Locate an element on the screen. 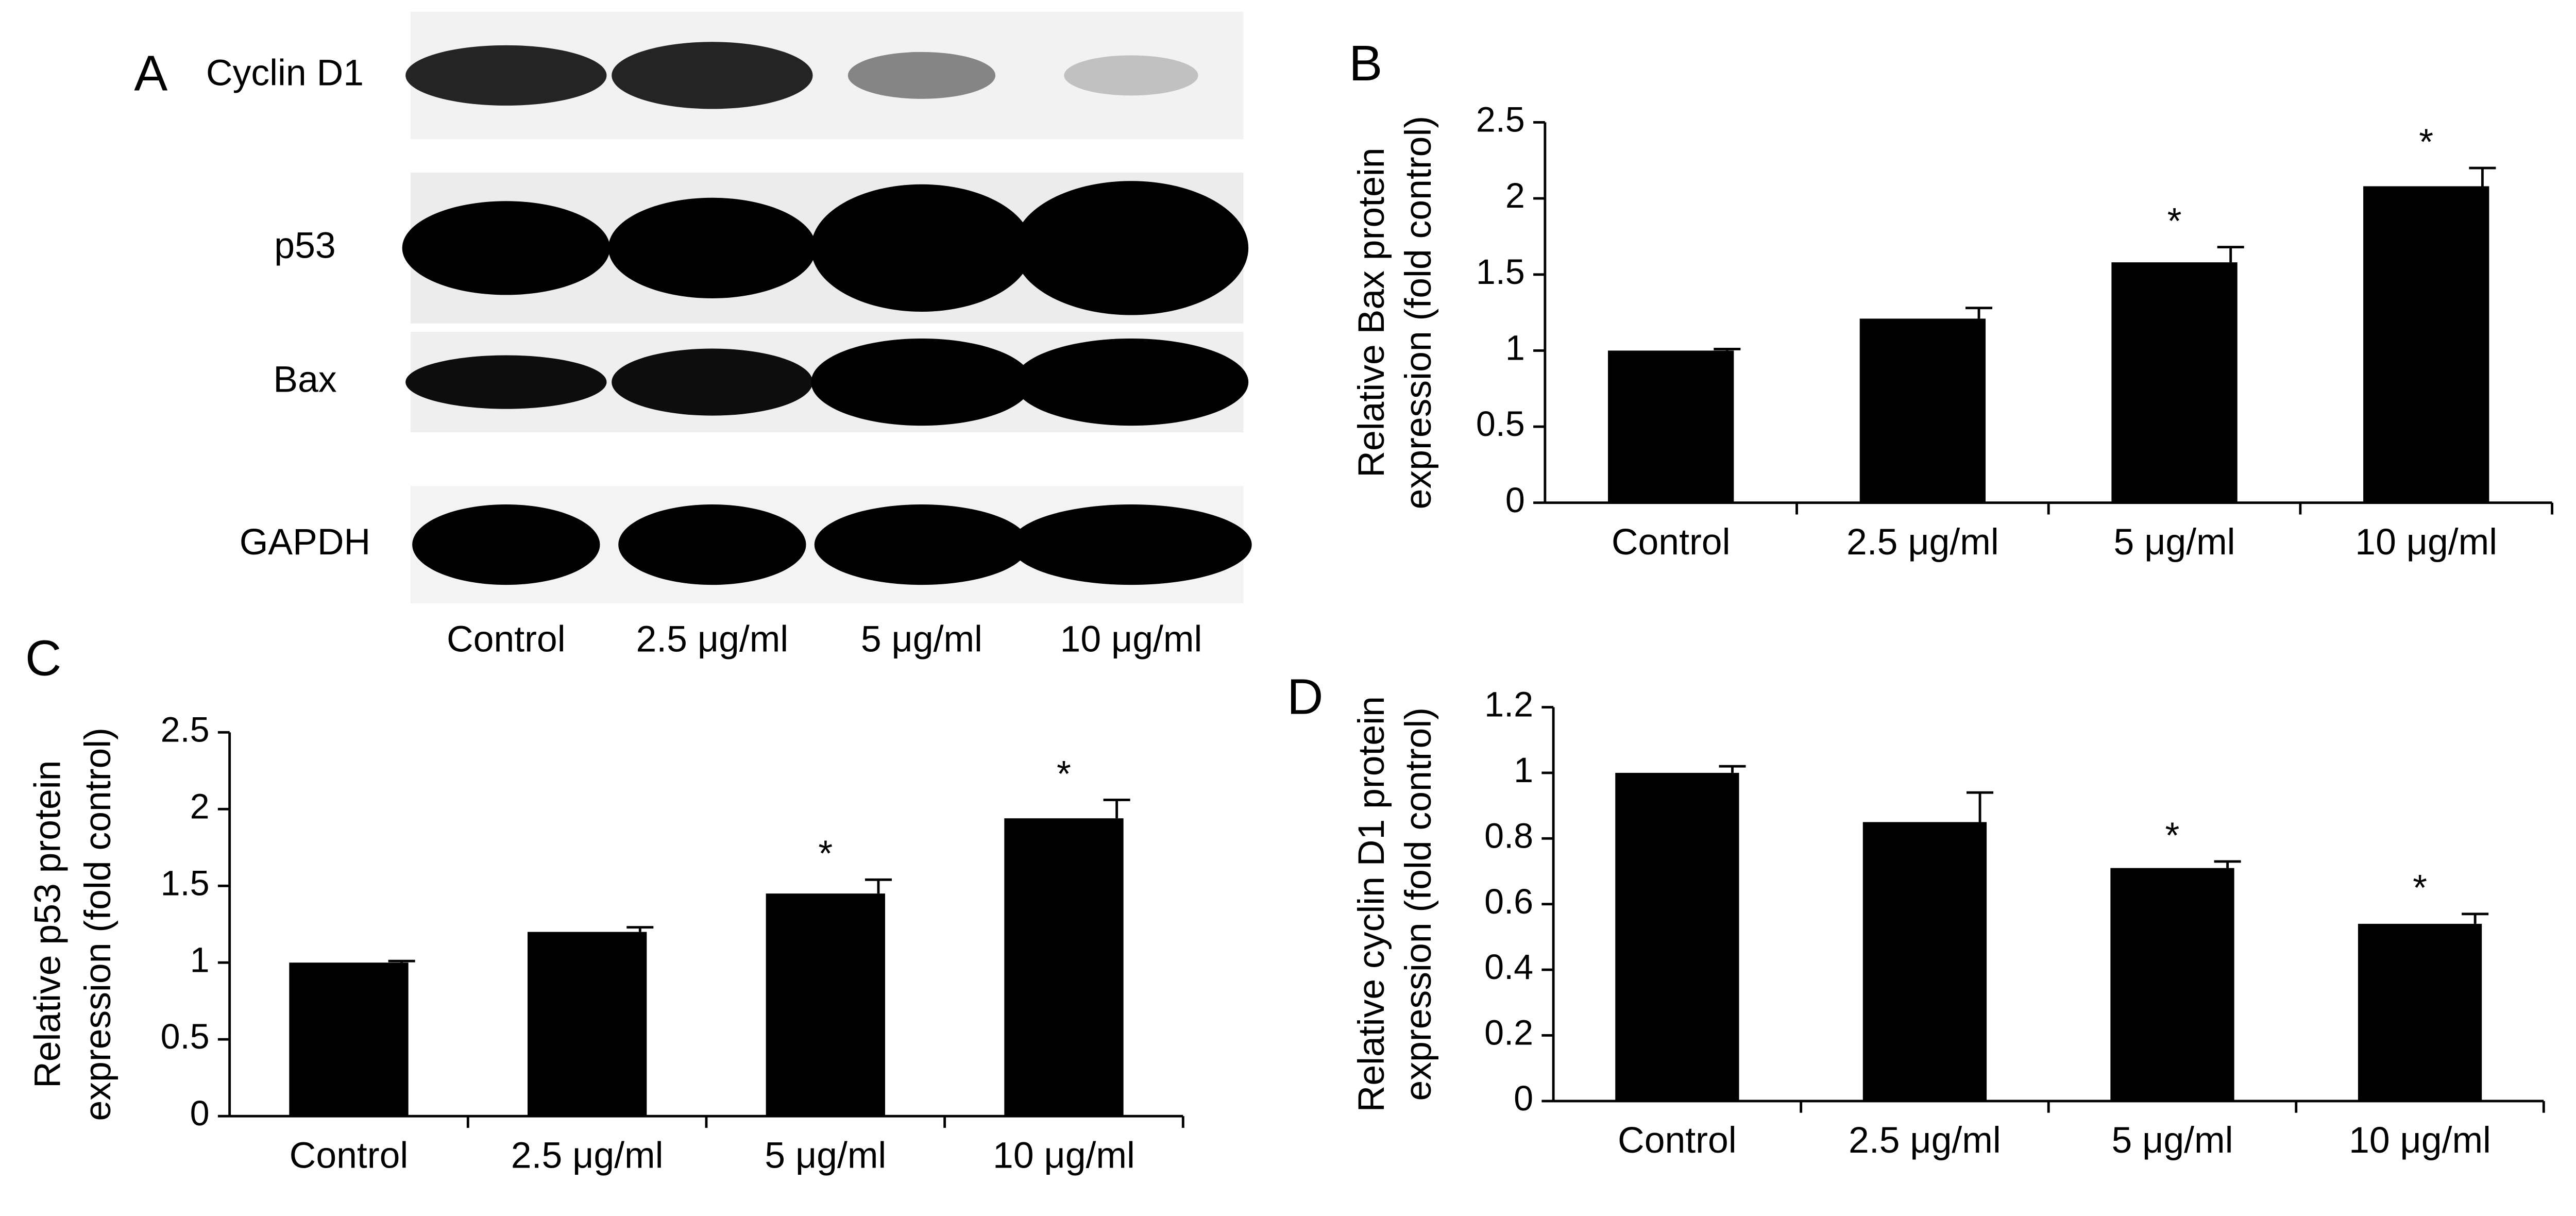 The image size is (2576, 1216). protein-label: Cyclin D1 is located at coordinates (285, 72).